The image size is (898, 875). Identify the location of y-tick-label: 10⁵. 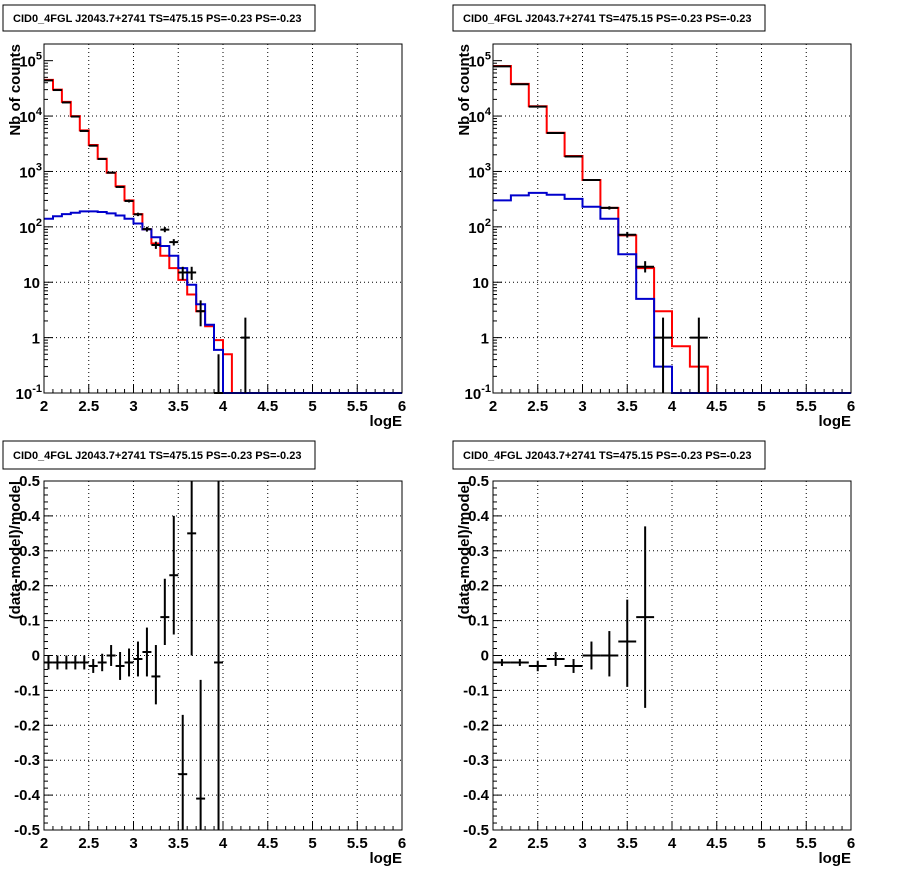
(30, 61).